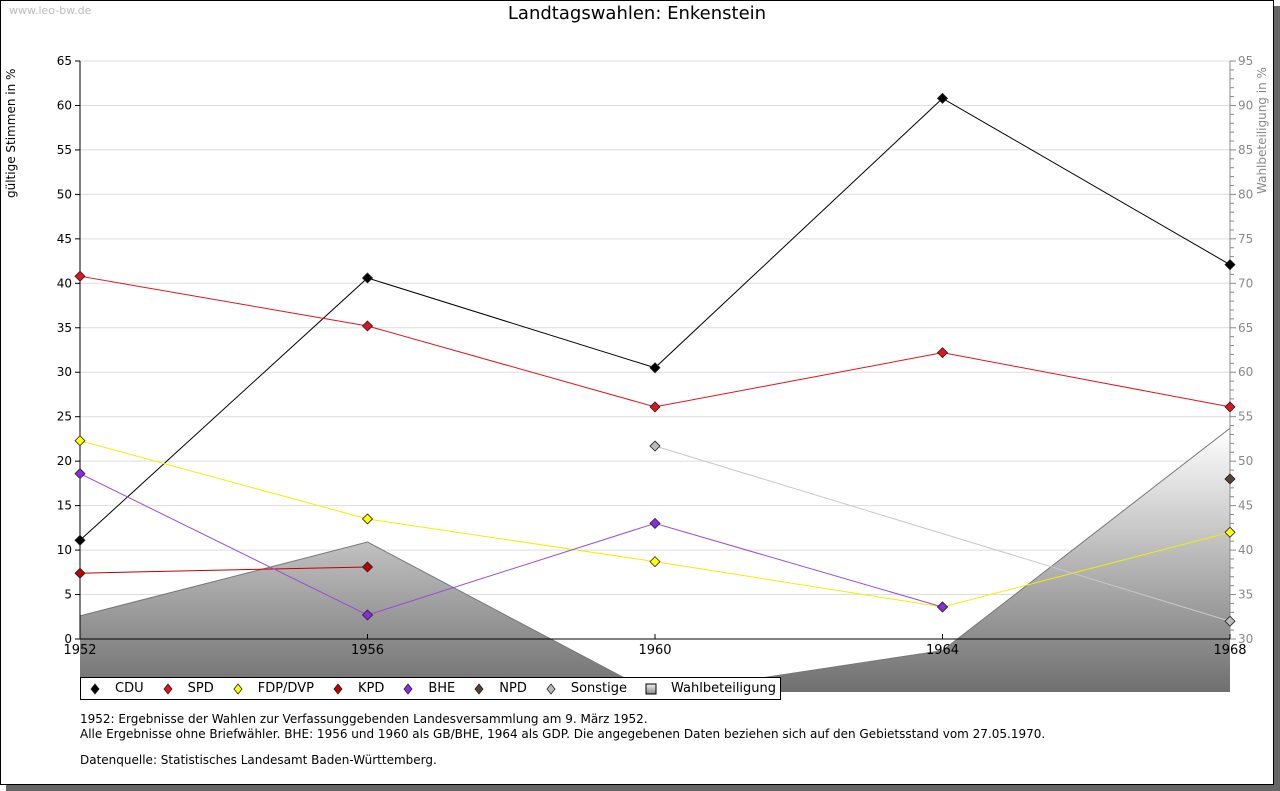 Image resolution: width=1280 pixels, height=791 pixels. I want to click on legend-label: FDP/DVP, so click(285, 688).